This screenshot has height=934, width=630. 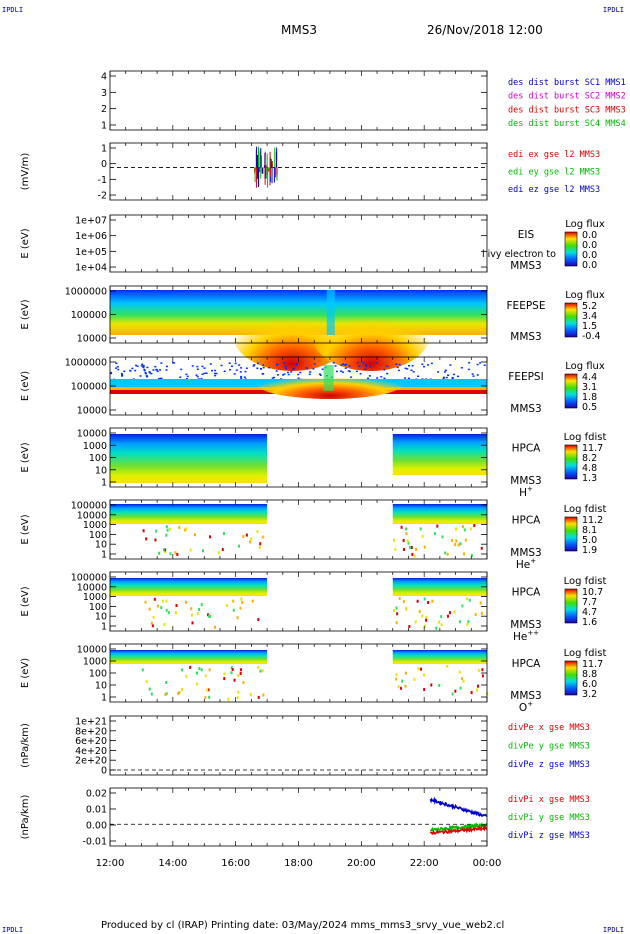 I want to click on colorbar-title: Log flux, so click(x=585, y=295).